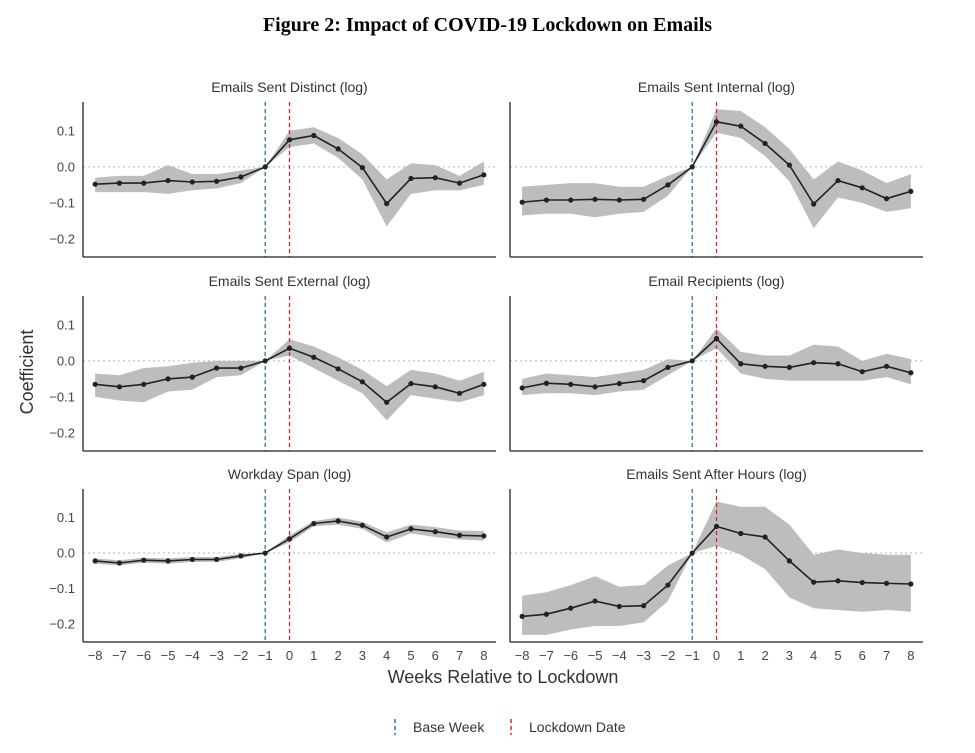 This screenshot has height=753, width=975. Describe the element at coordinates (862, 655) in the screenshot. I see `x-tick-label: 6` at that location.